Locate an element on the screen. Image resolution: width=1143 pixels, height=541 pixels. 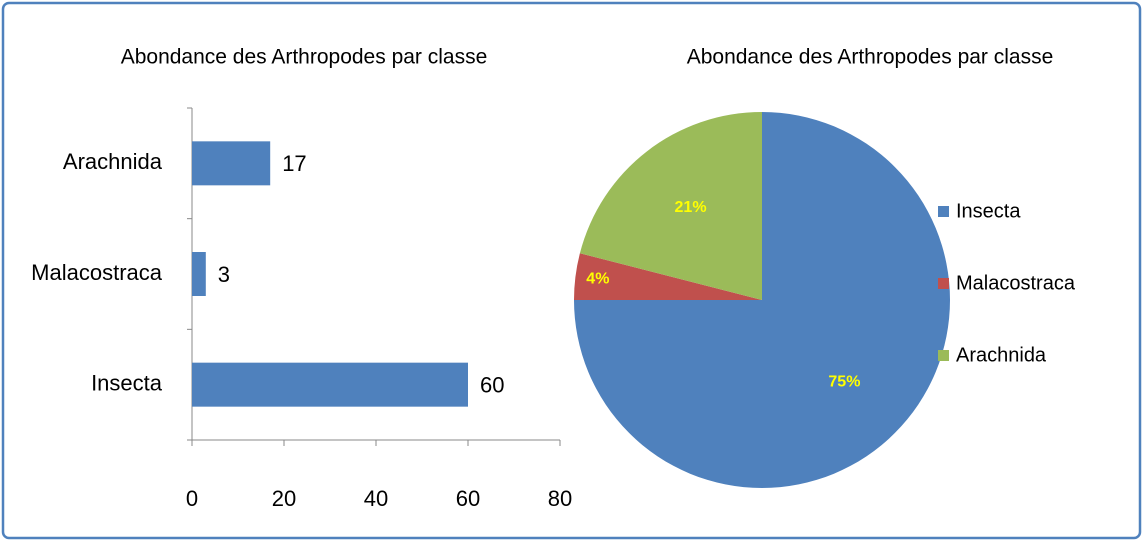
data-label: 3 is located at coordinates (224, 274).